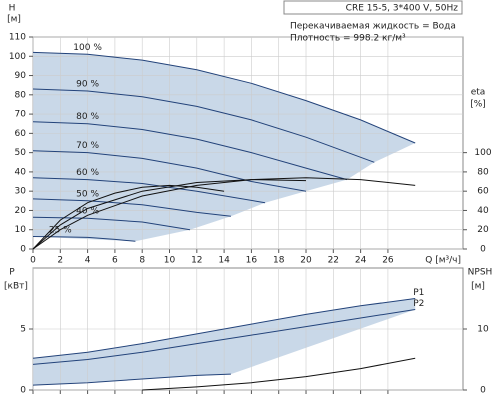 The height and width of the screenshot is (404, 500). What do you see at coordinates (16, 287) in the screenshot?
I see `y-axis-unit: [кВт]` at bounding box center [16, 287].